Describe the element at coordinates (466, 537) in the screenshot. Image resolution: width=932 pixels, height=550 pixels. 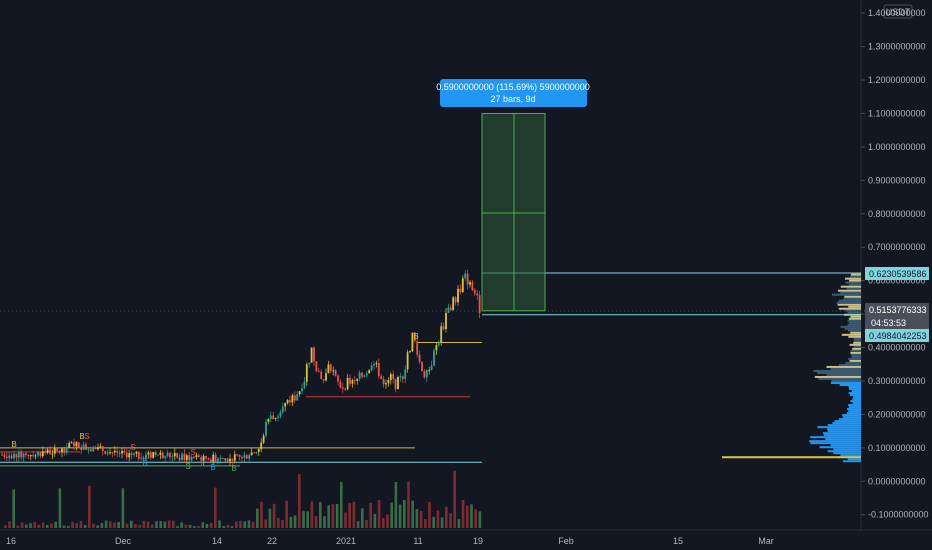
I see `x-axis: 16 Dec 14 22 2021 11 19 Feb 15 Mar` at that location.